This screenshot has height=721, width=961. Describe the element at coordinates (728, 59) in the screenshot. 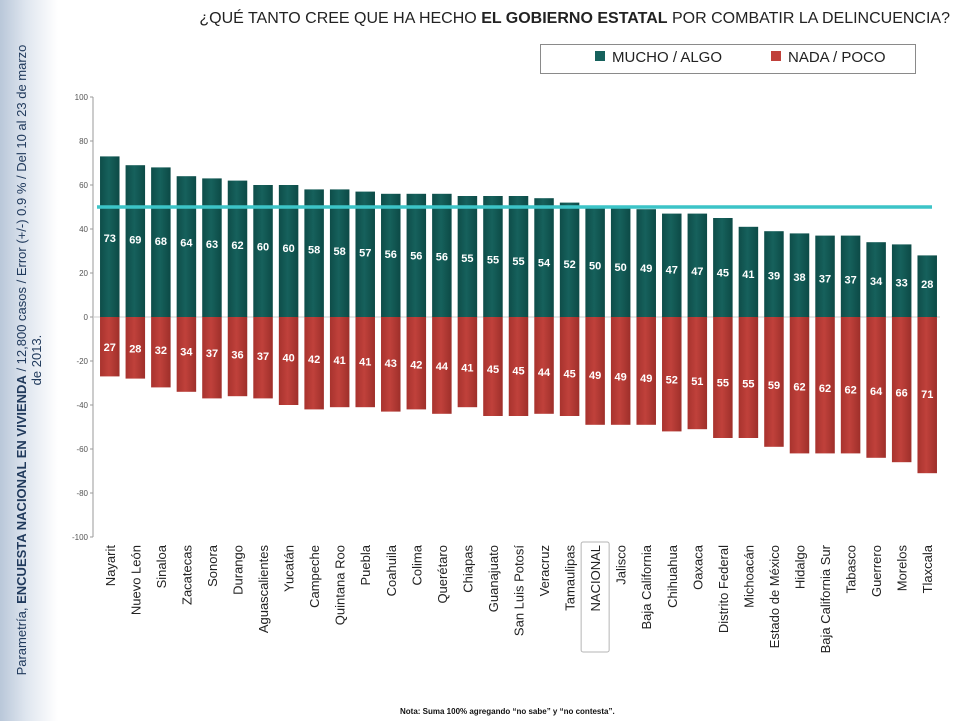

I see `legend: MUCHO / ALGO NADA / POCO` at that location.